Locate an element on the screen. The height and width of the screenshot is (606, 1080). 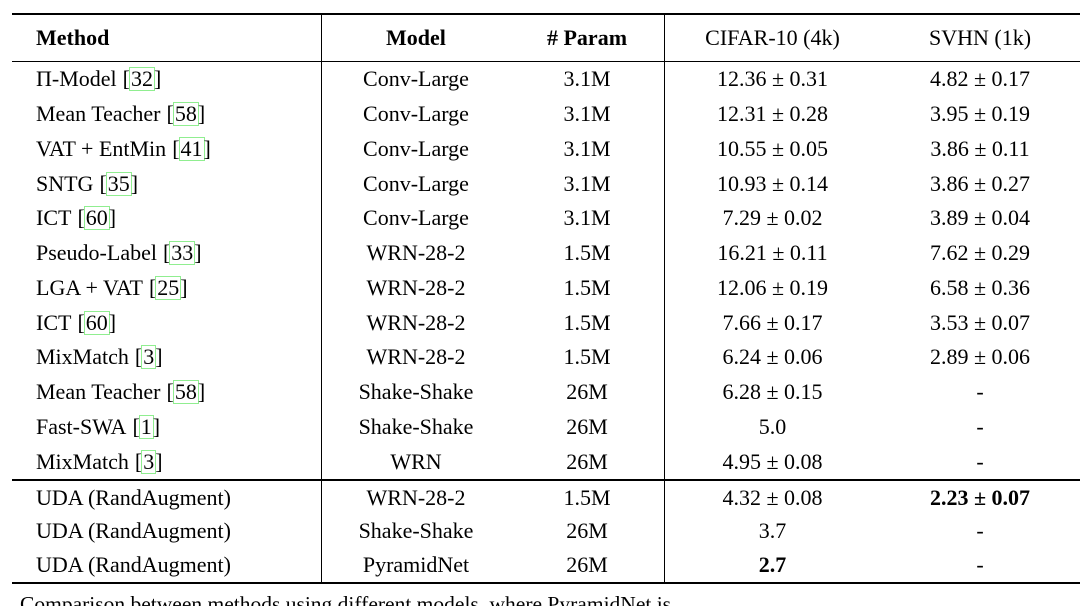
method-cell: ICT [60] is located at coordinates (167, 218).